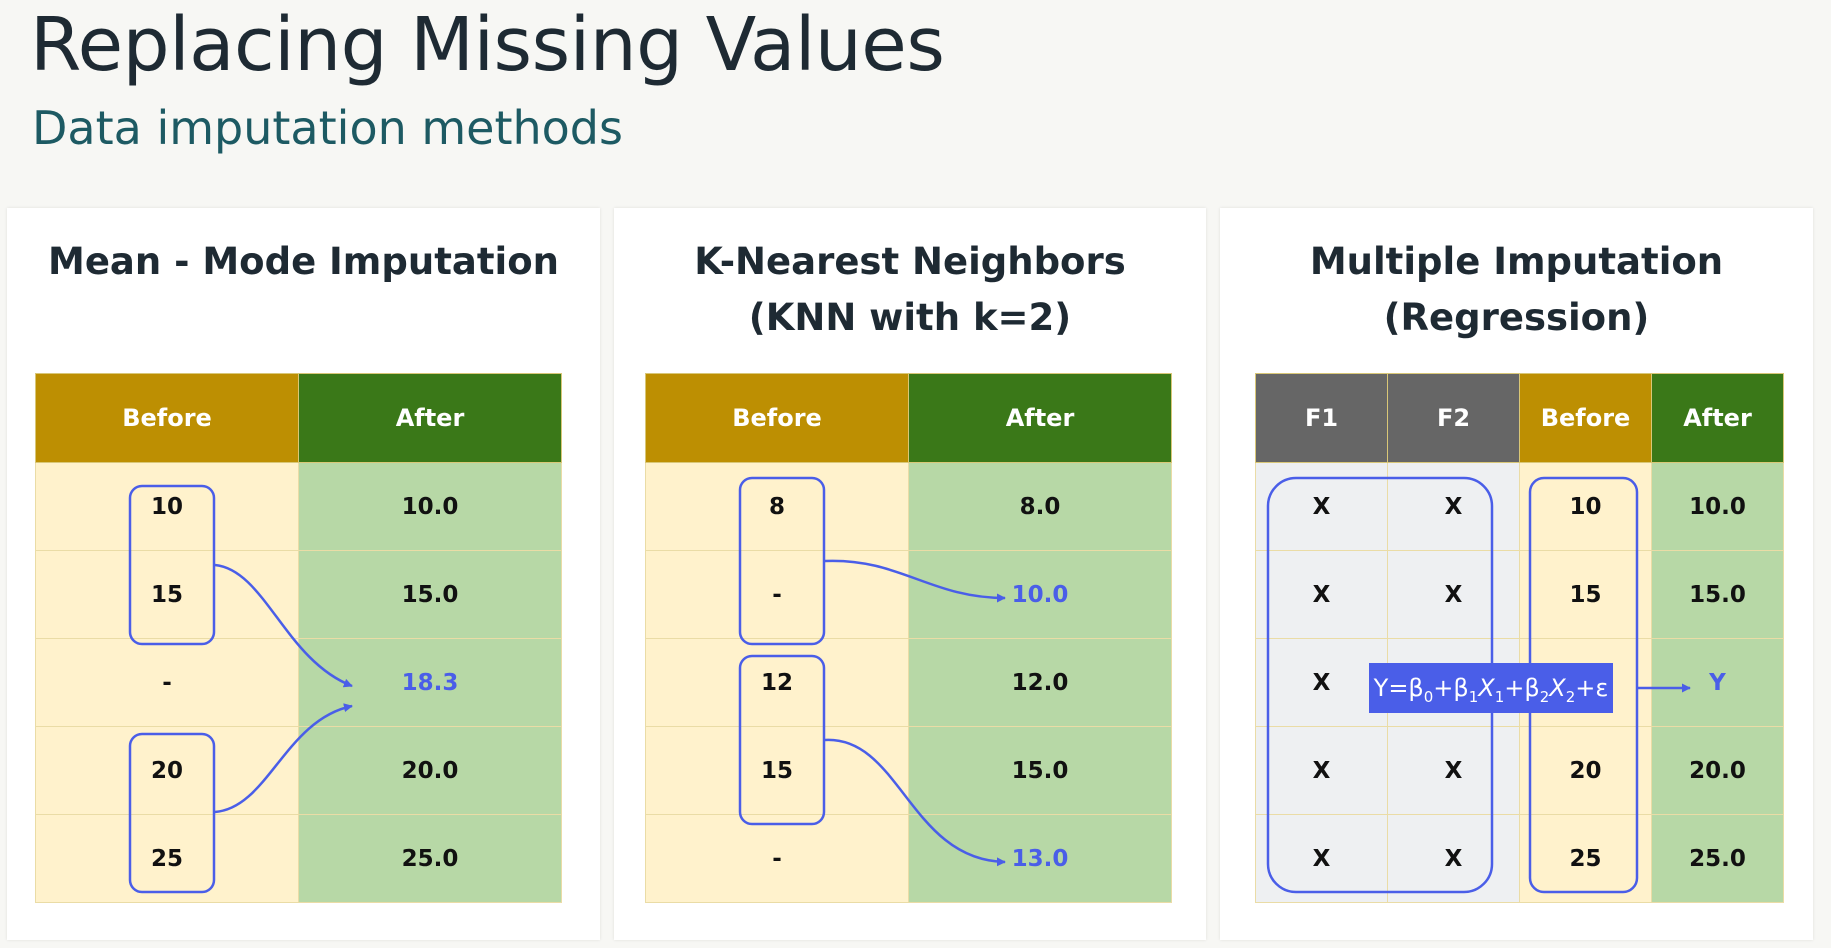 Image resolution: width=1831 pixels, height=948 pixels. Describe the element at coordinates (777, 506) in the screenshot. I see `before-cell: 8` at that location.